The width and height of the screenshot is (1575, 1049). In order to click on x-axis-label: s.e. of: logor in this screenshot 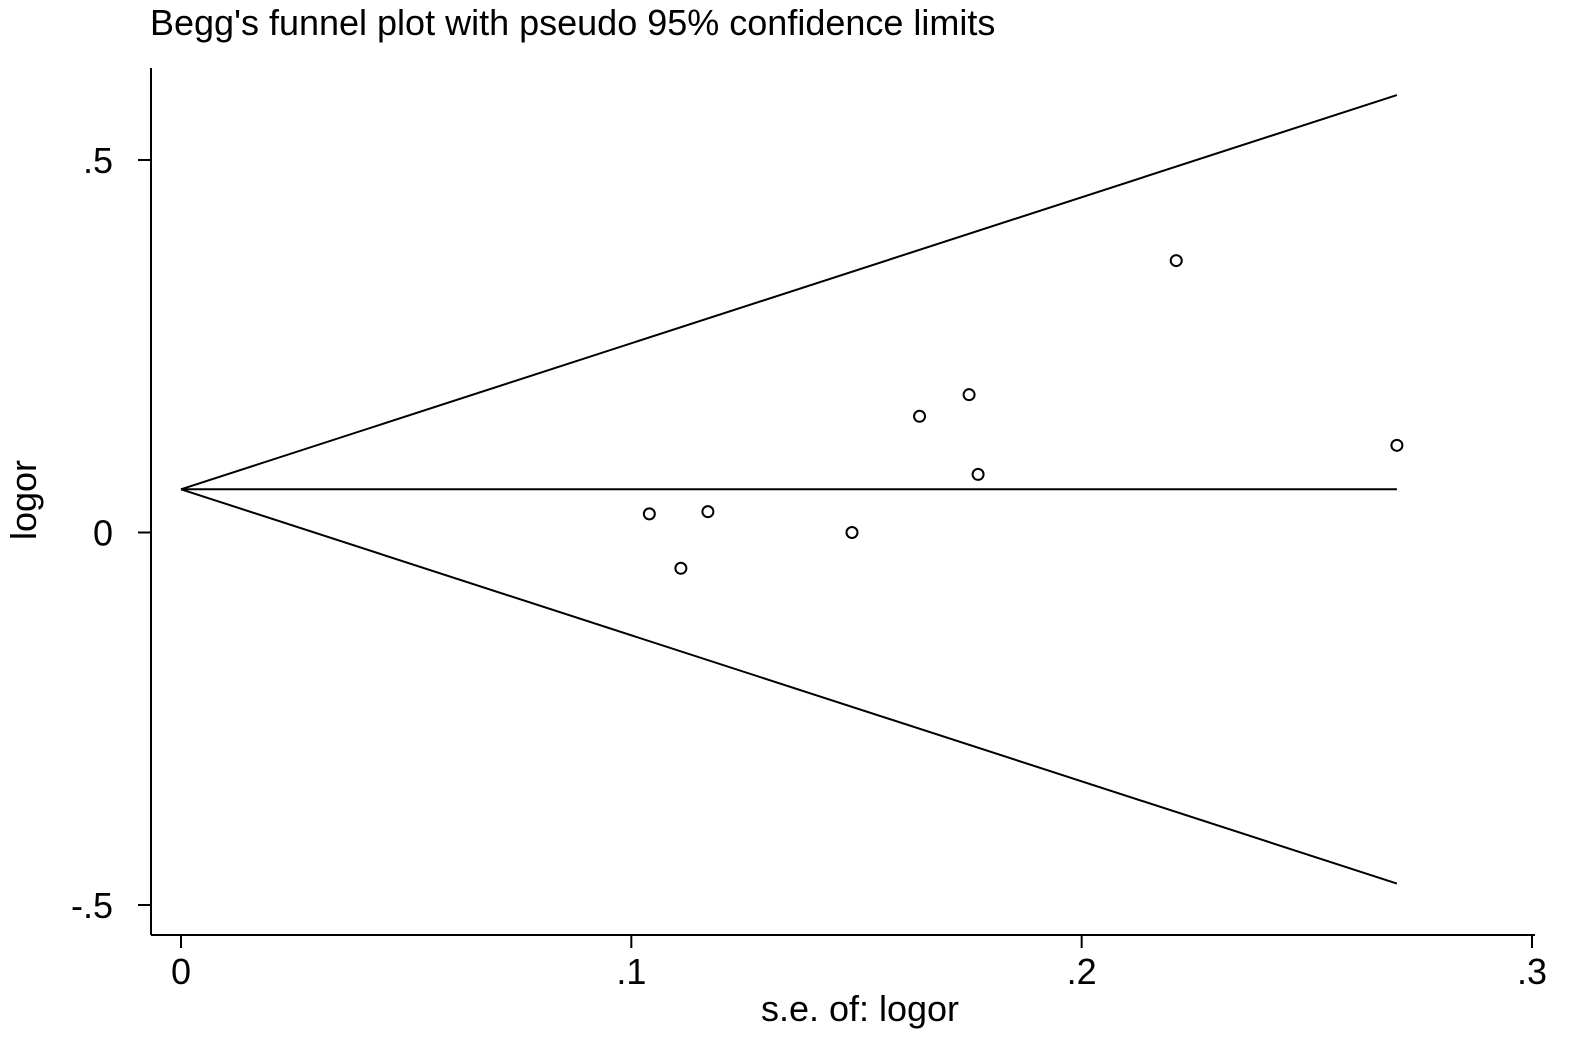, I will do `click(860, 1008)`.